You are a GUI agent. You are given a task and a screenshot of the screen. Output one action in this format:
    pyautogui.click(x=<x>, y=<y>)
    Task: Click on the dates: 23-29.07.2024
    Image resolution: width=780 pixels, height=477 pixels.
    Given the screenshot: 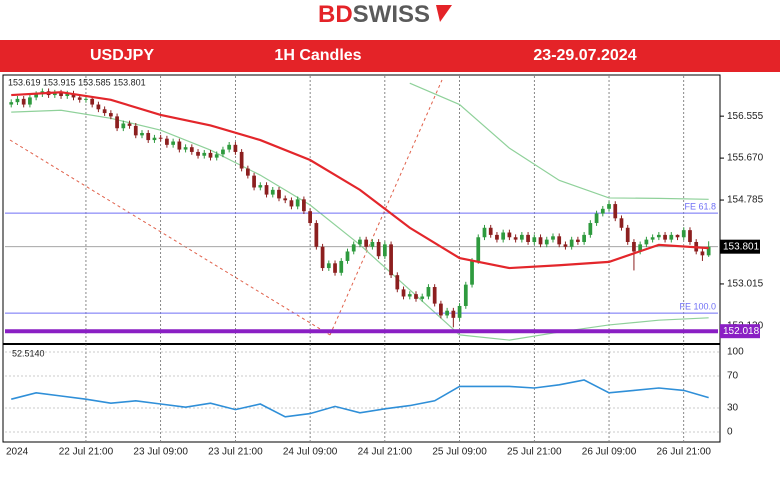 What is the action you would take?
    pyautogui.click(x=584, y=55)
    